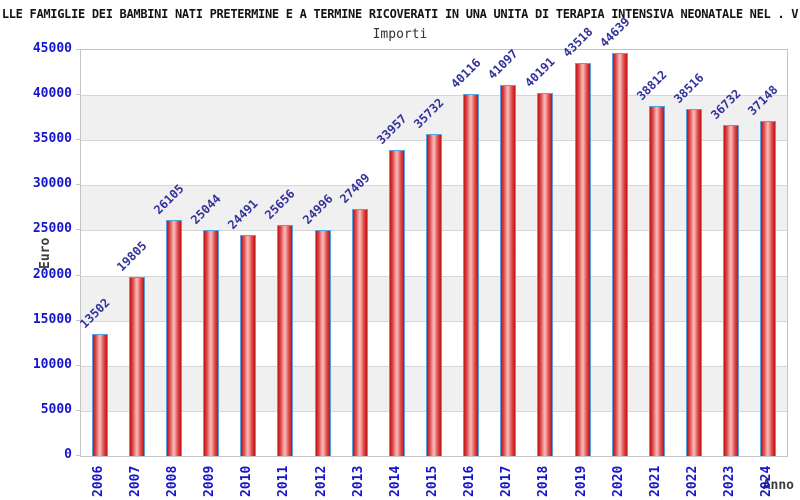  I want to click on x-tick-label: 2013, so click(358, 481).